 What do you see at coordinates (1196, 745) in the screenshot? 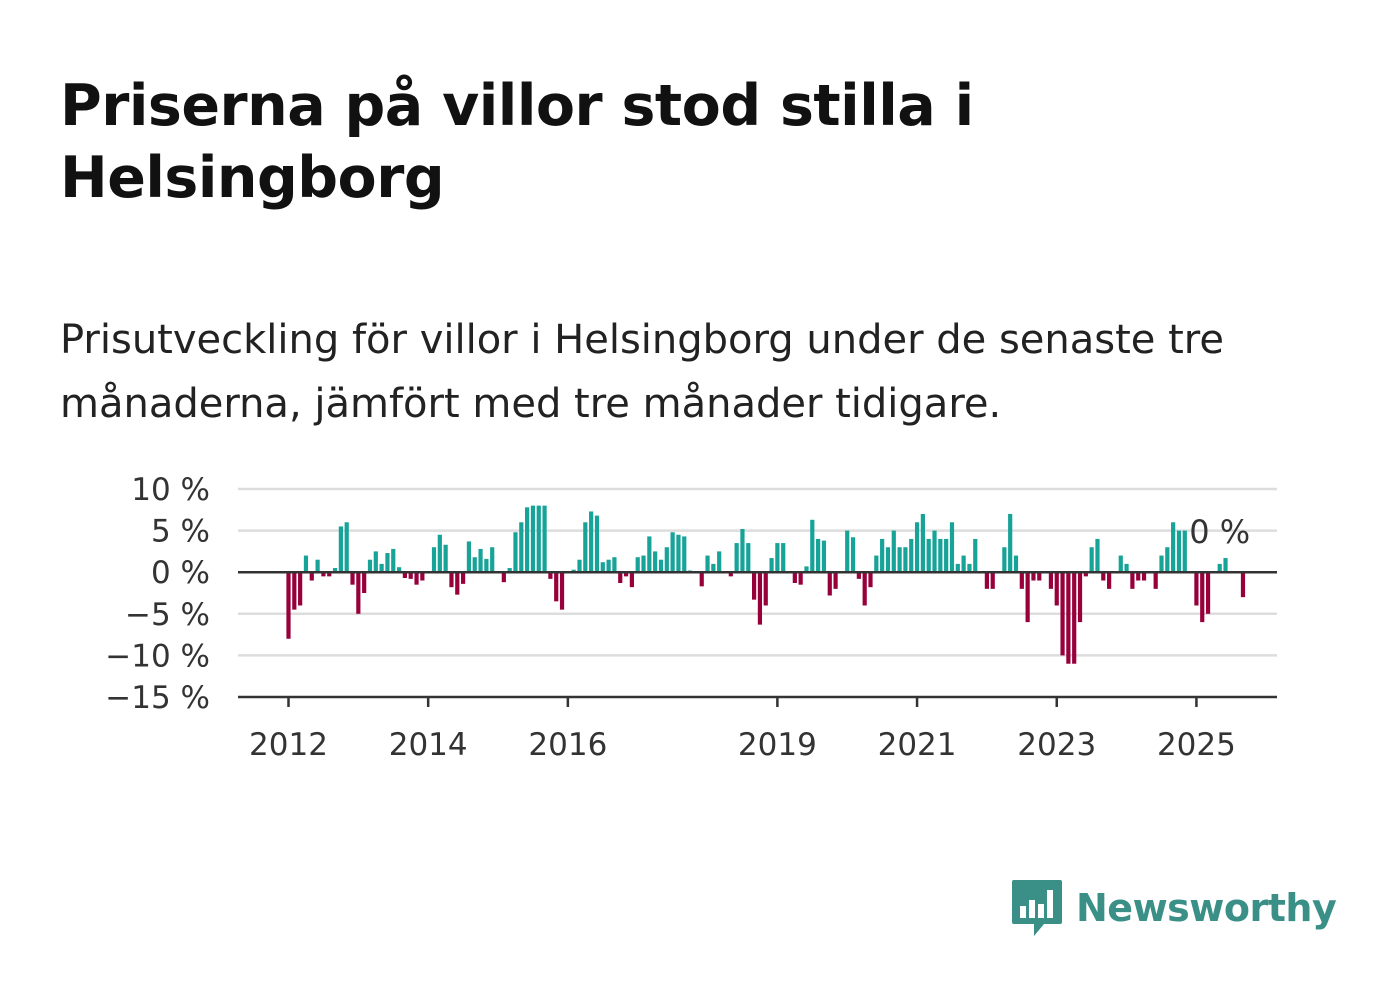
I see `x-tick-label: 2025` at bounding box center [1196, 745].